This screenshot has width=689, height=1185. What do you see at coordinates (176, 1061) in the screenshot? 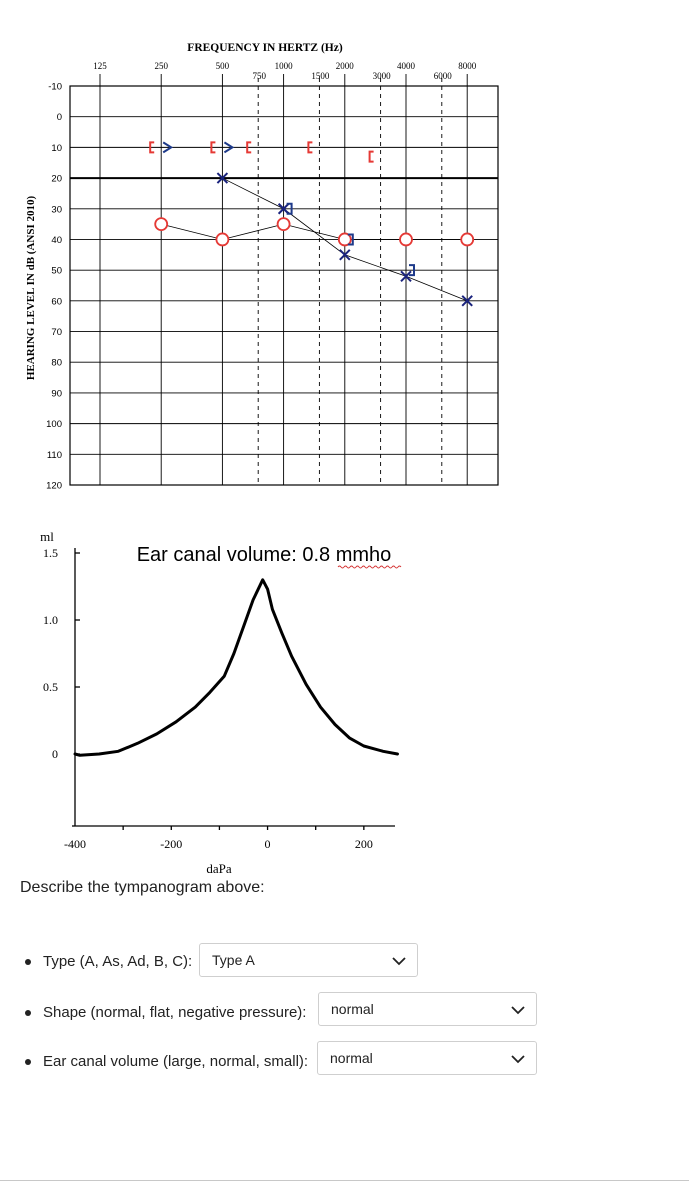
I see `question-item-label: Ear canal volume (large, normal, small):` at bounding box center [176, 1061].